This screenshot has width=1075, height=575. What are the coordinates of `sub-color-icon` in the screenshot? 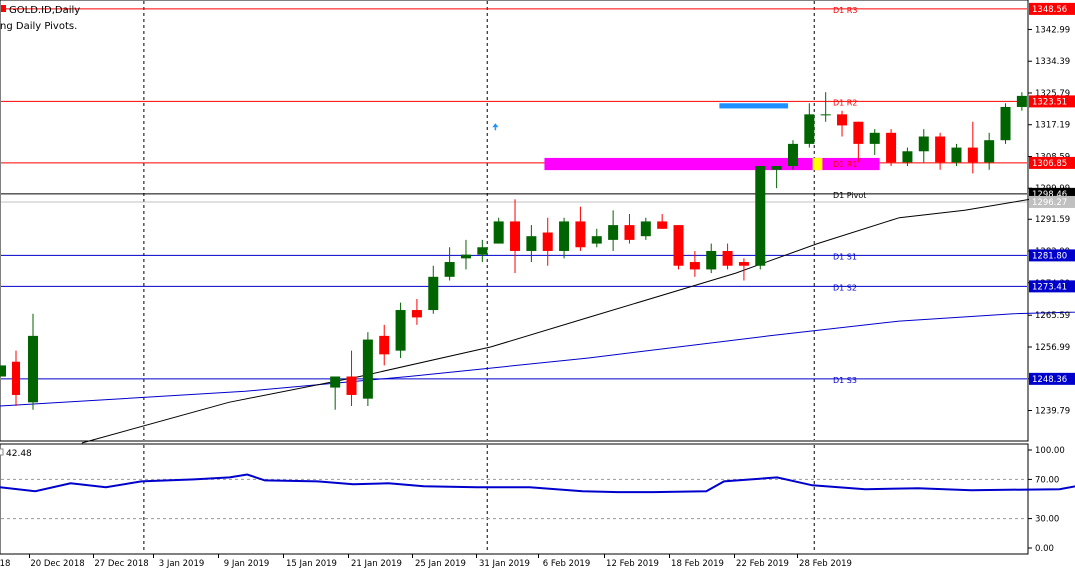 It's located at (2, 452).